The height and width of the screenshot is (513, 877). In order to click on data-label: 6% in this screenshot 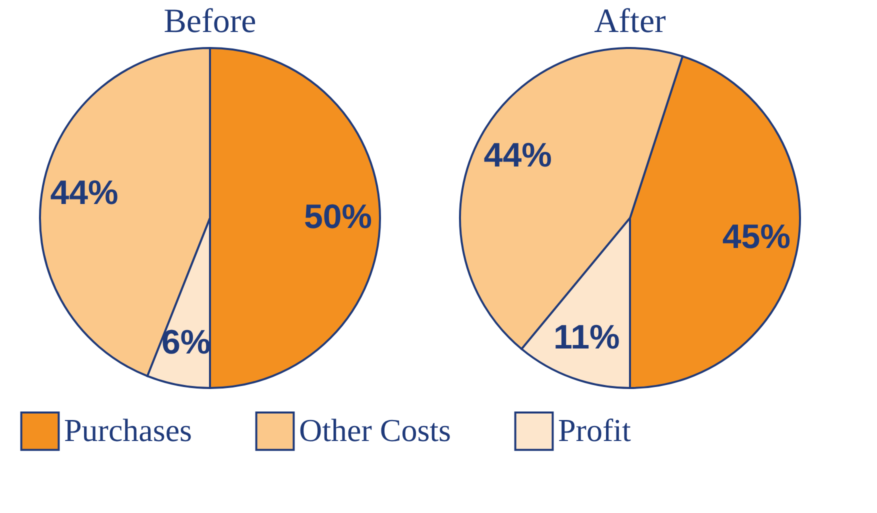, I will do `click(186, 343)`.